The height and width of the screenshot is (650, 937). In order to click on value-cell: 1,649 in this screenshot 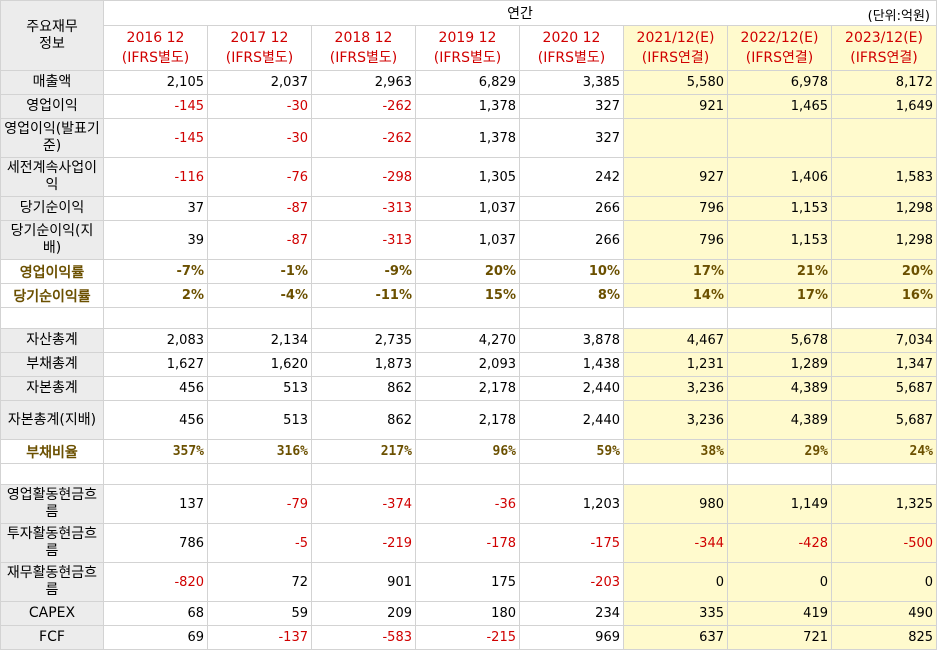, I will do `click(883, 106)`.